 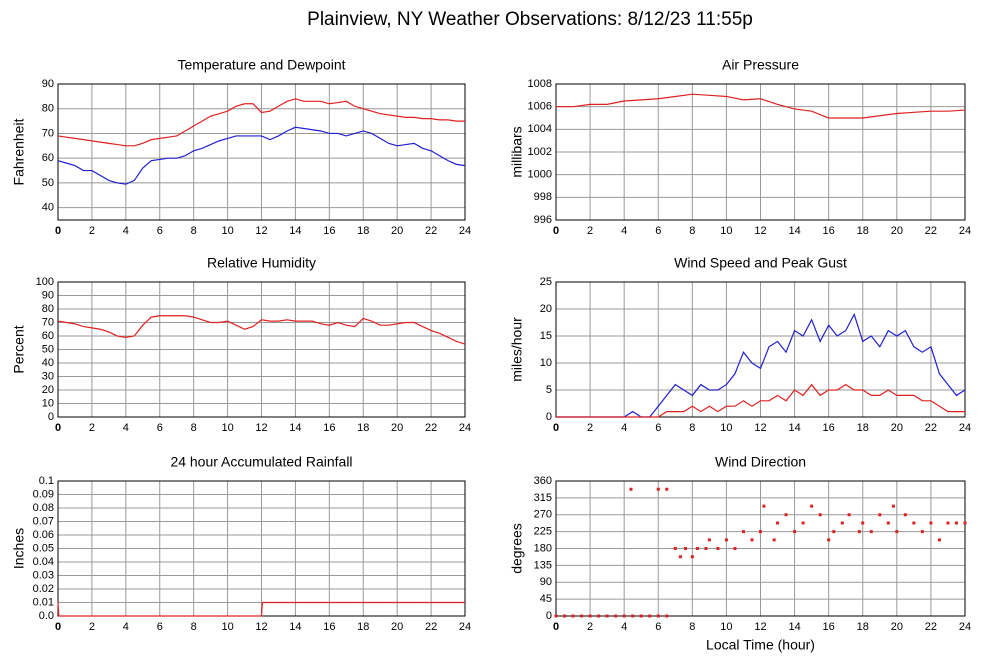 What do you see at coordinates (760, 462) in the screenshot?
I see `panel-title: Wind Direction` at bounding box center [760, 462].